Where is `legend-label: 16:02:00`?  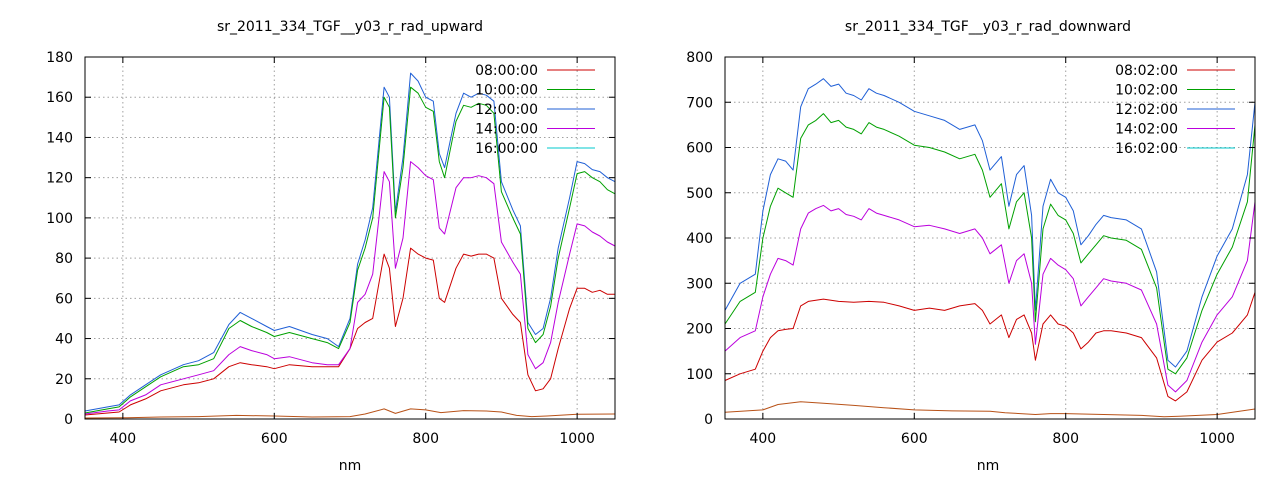
legend-label: 16:02:00 is located at coordinates (1146, 149).